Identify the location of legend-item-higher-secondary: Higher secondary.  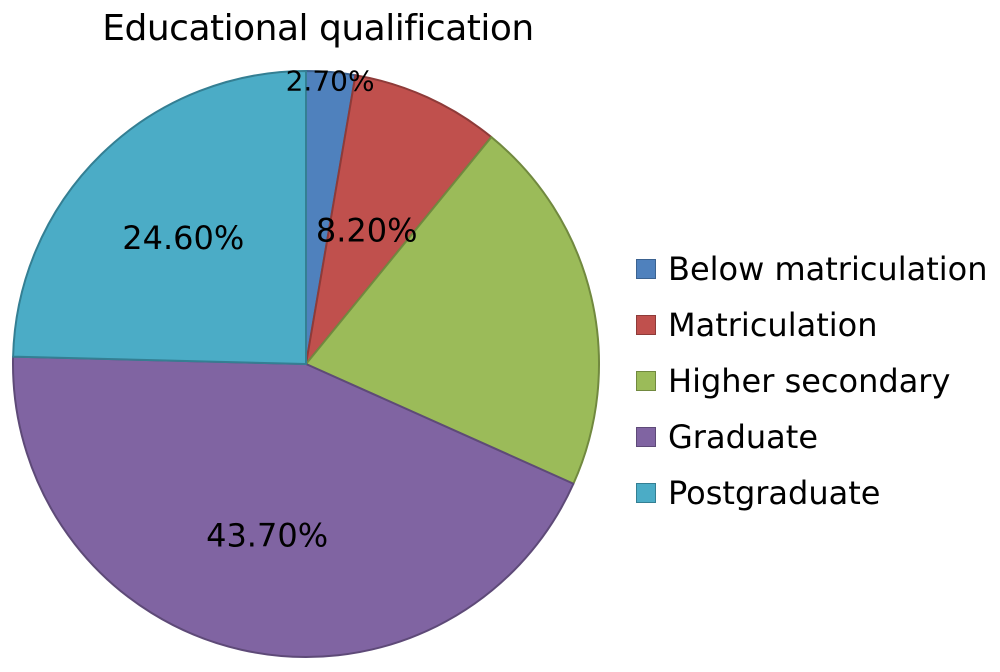
(812, 381).